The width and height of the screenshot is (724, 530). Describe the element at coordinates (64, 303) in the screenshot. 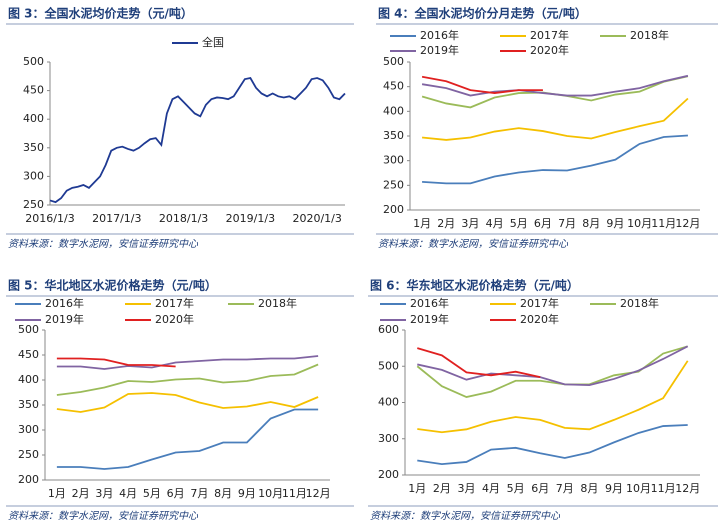

I see `legend-label: 2016年` at that location.